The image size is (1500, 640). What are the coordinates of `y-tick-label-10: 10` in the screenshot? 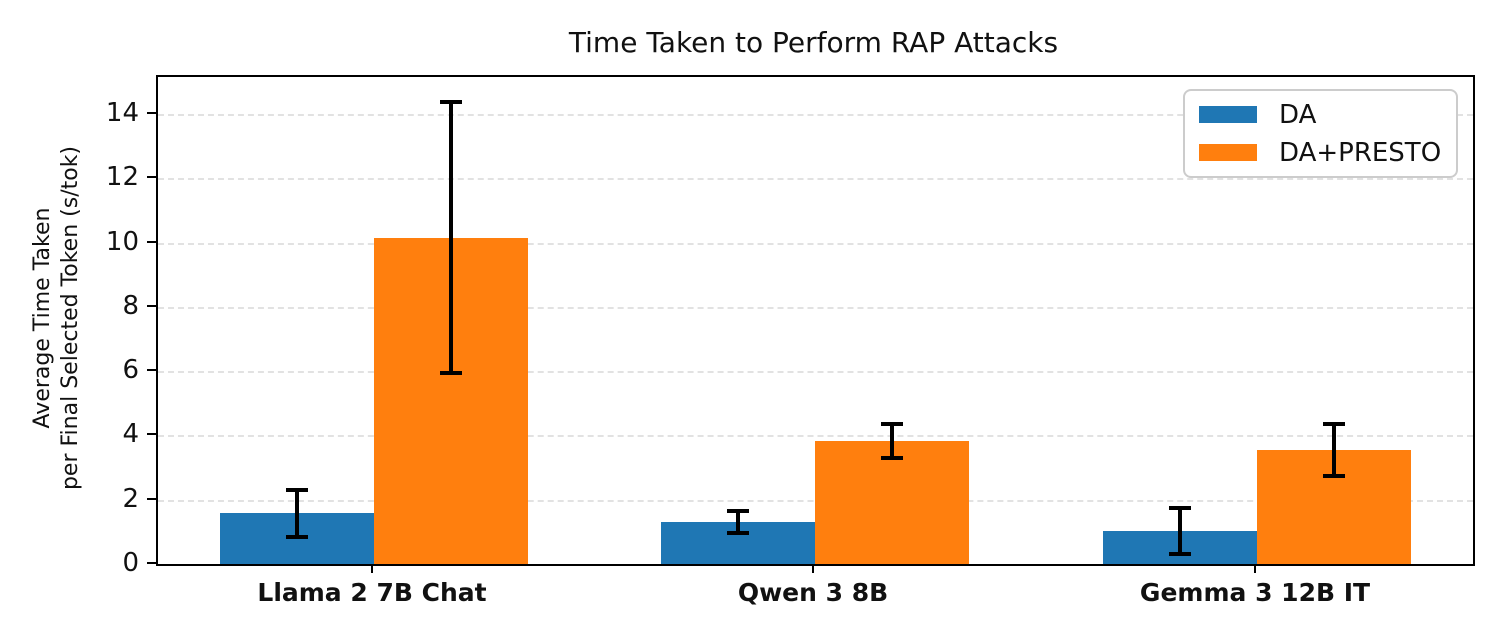 It's located at (122, 241).